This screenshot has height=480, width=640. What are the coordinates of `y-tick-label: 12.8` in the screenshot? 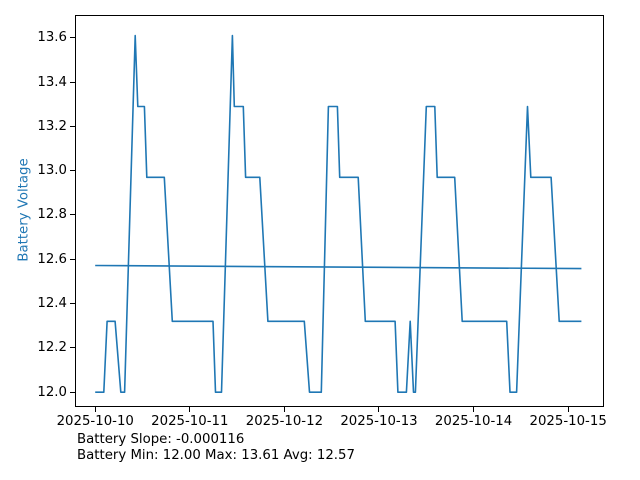 It's located at (52, 215).